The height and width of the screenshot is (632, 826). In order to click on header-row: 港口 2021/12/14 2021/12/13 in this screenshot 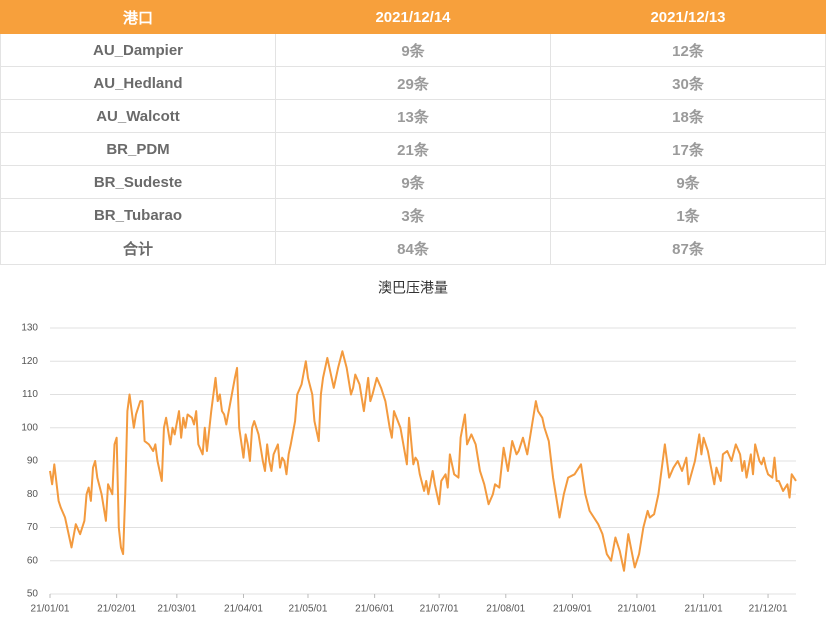, I will do `click(413, 17)`.